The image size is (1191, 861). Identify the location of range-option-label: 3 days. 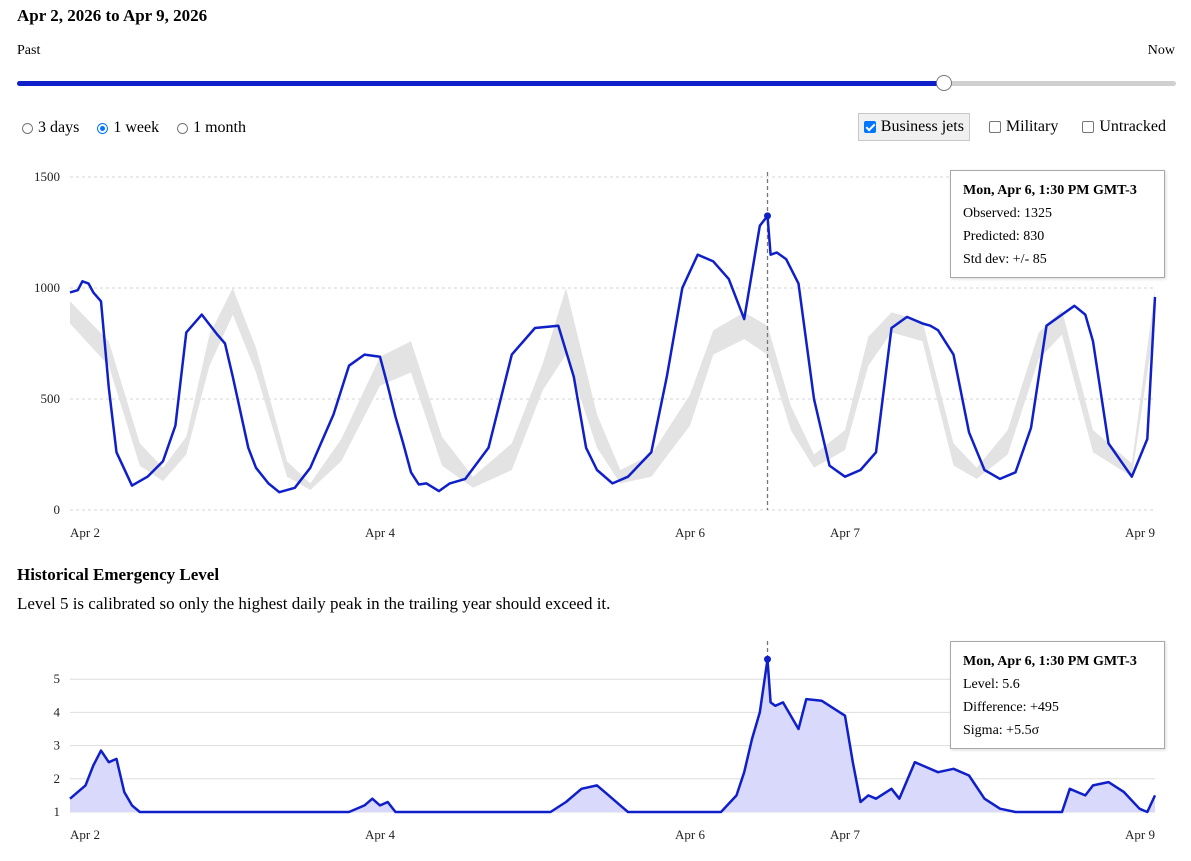
(59, 127).